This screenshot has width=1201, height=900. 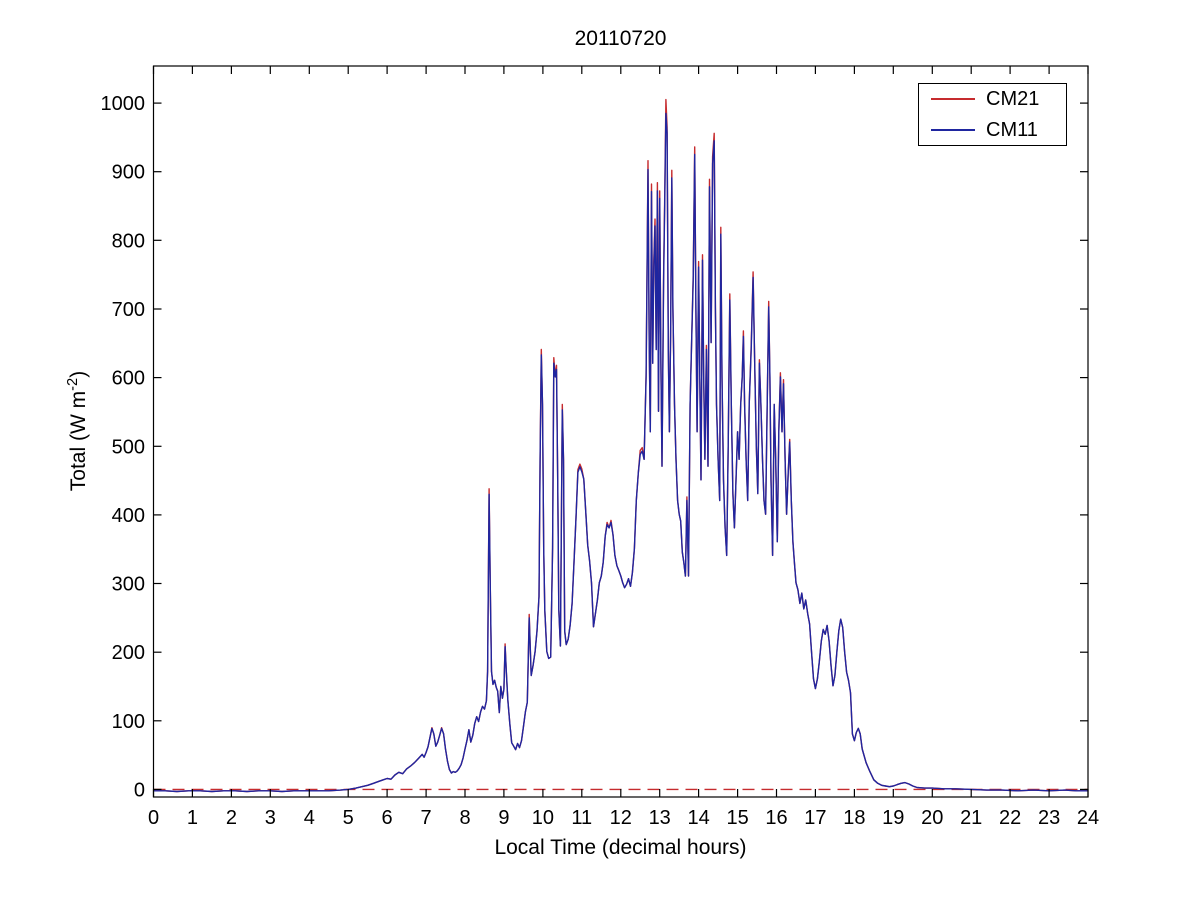 I want to click on x-tick-label: 18, so click(x=854, y=818).